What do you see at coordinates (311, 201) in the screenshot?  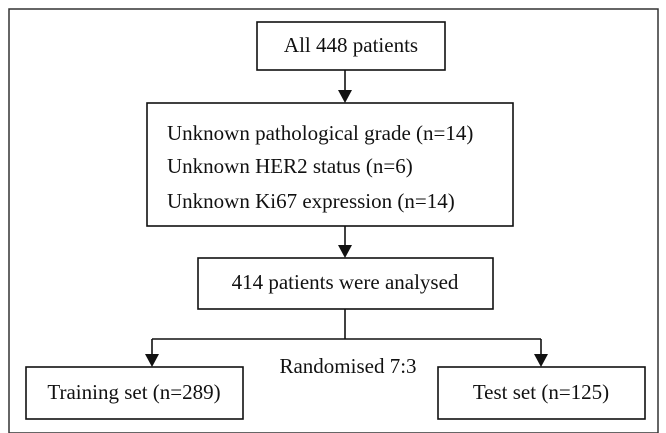 I see `exclusion-line: Unknown Ki67 expression (n=14)` at bounding box center [311, 201].